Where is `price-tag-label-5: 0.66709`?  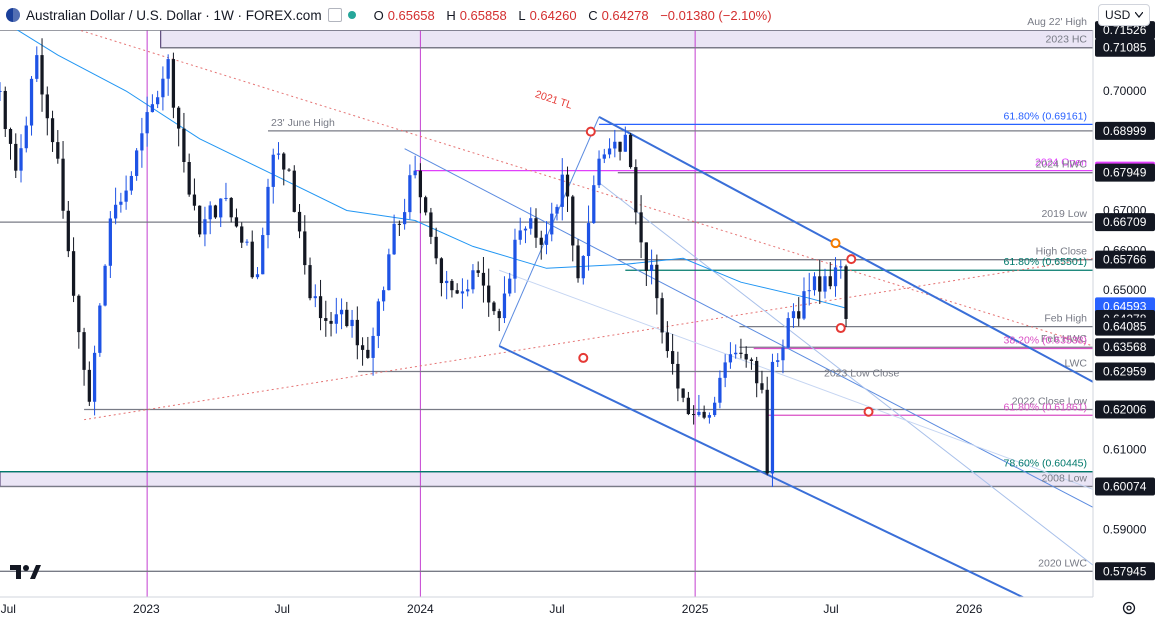 price-tag-label-5: 0.66709 is located at coordinates (1125, 222).